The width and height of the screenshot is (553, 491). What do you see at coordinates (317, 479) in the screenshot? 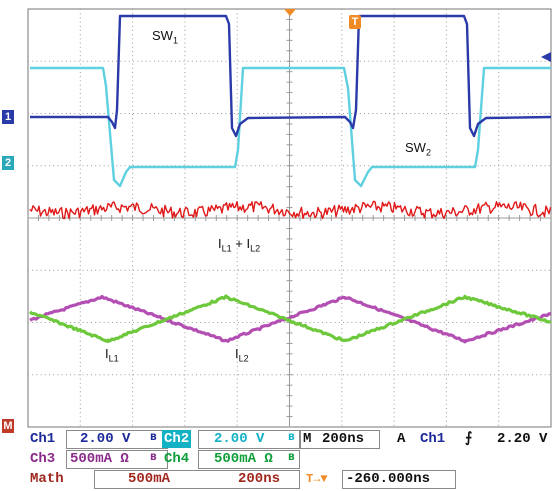
I see `trigger-position-icon: T→▼` at bounding box center [317, 479].